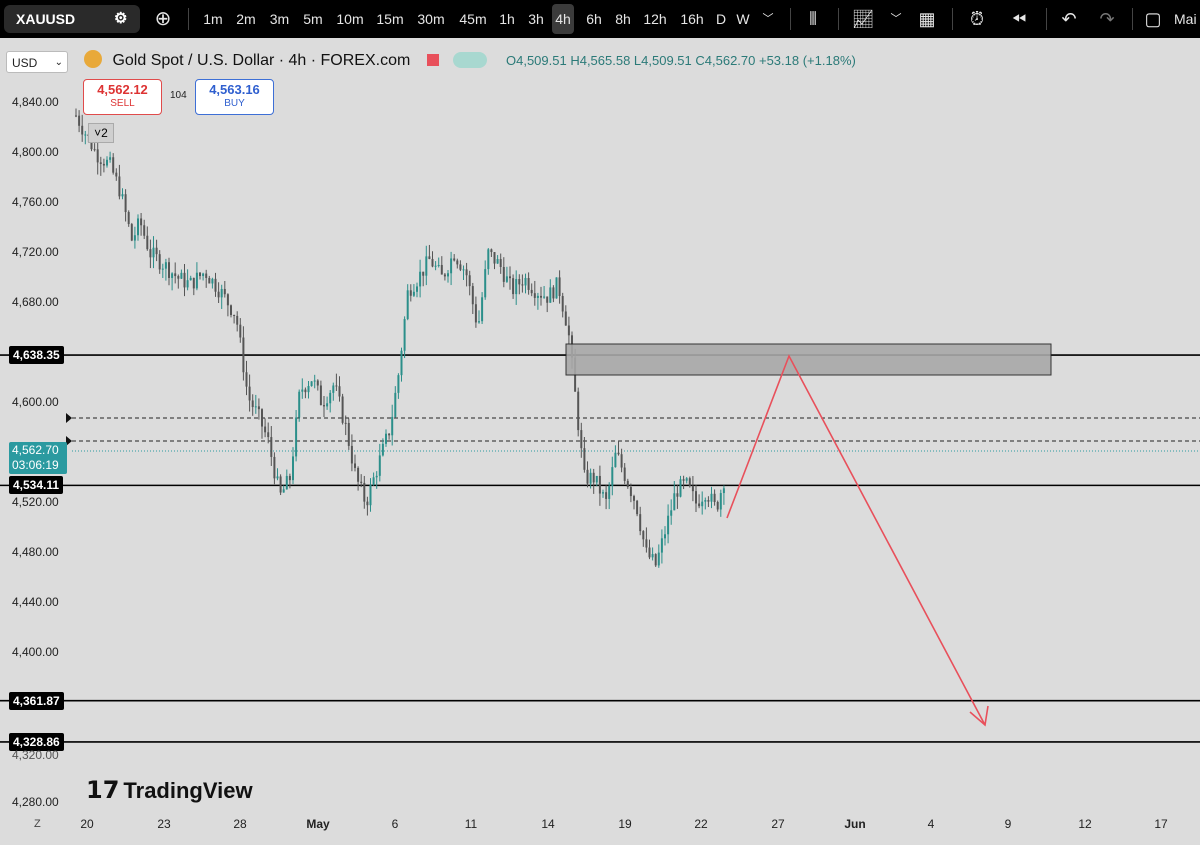 The image size is (1200, 845). I want to click on level-marker-upper, so click(69, 418).